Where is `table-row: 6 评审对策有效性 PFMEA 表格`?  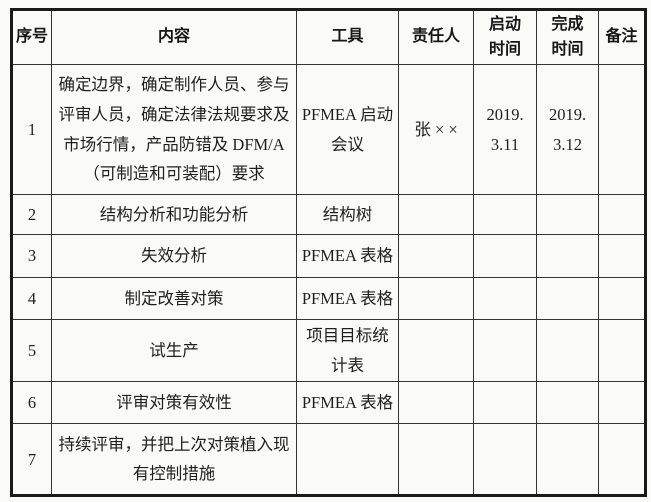
table-row: 6 评审对策有效性 PFMEA 表格 is located at coordinates (328, 403).